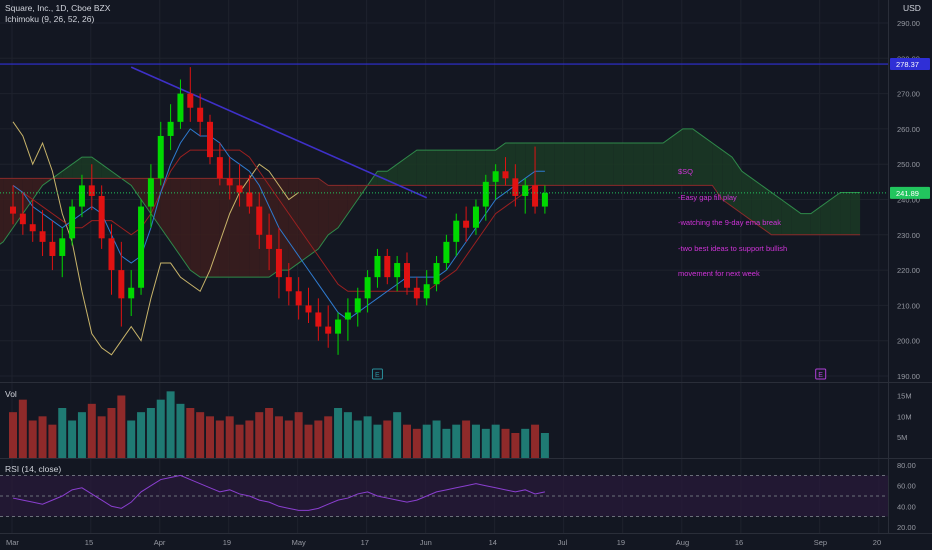  I want to click on price-tick-label: 210.00, so click(908, 305).